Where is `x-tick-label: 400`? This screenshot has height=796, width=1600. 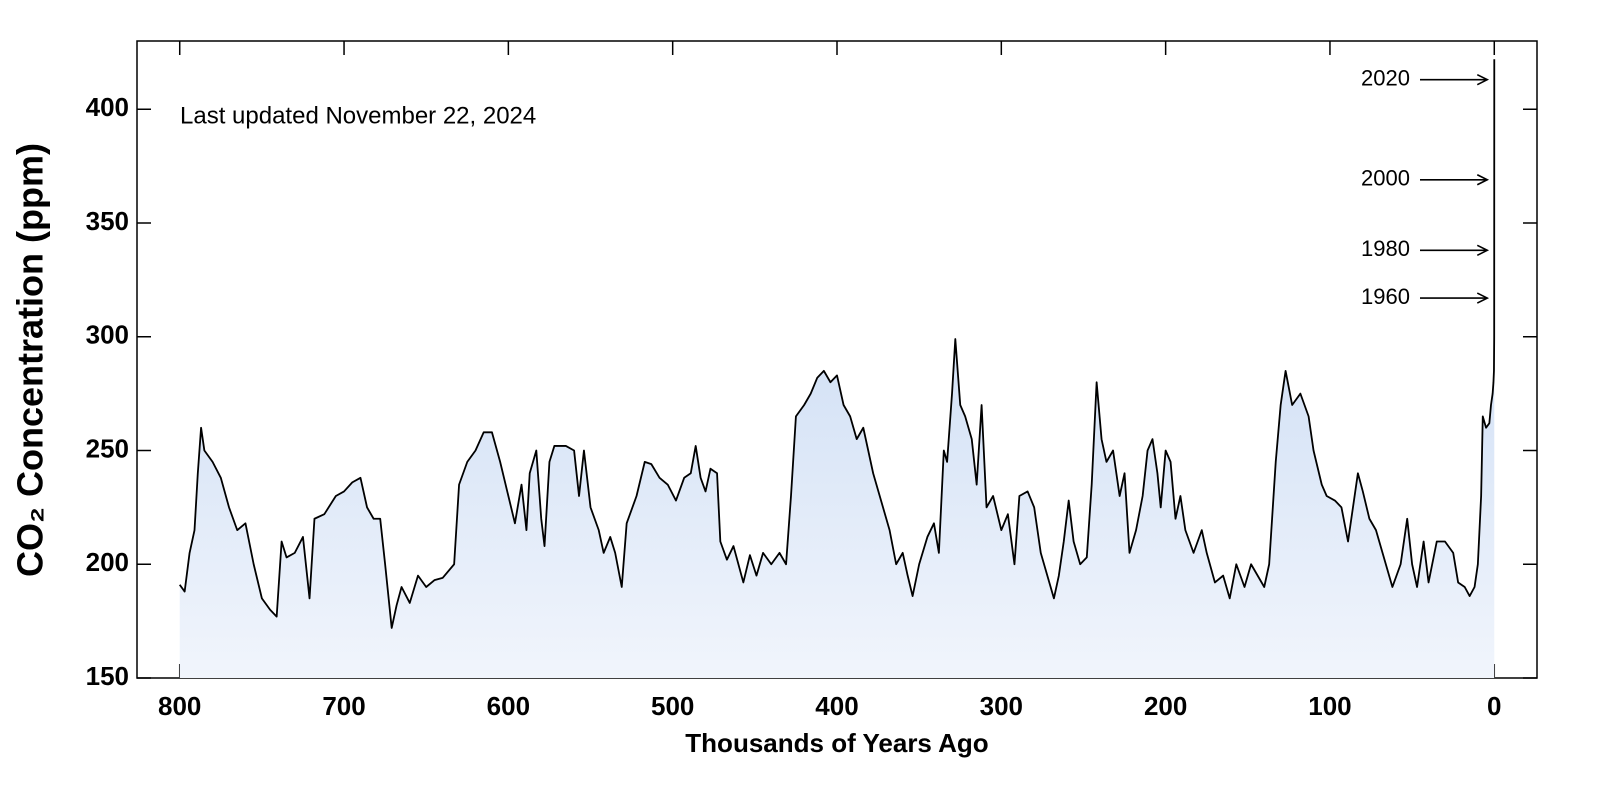 x-tick-label: 400 is located at coordinates (836, 706).